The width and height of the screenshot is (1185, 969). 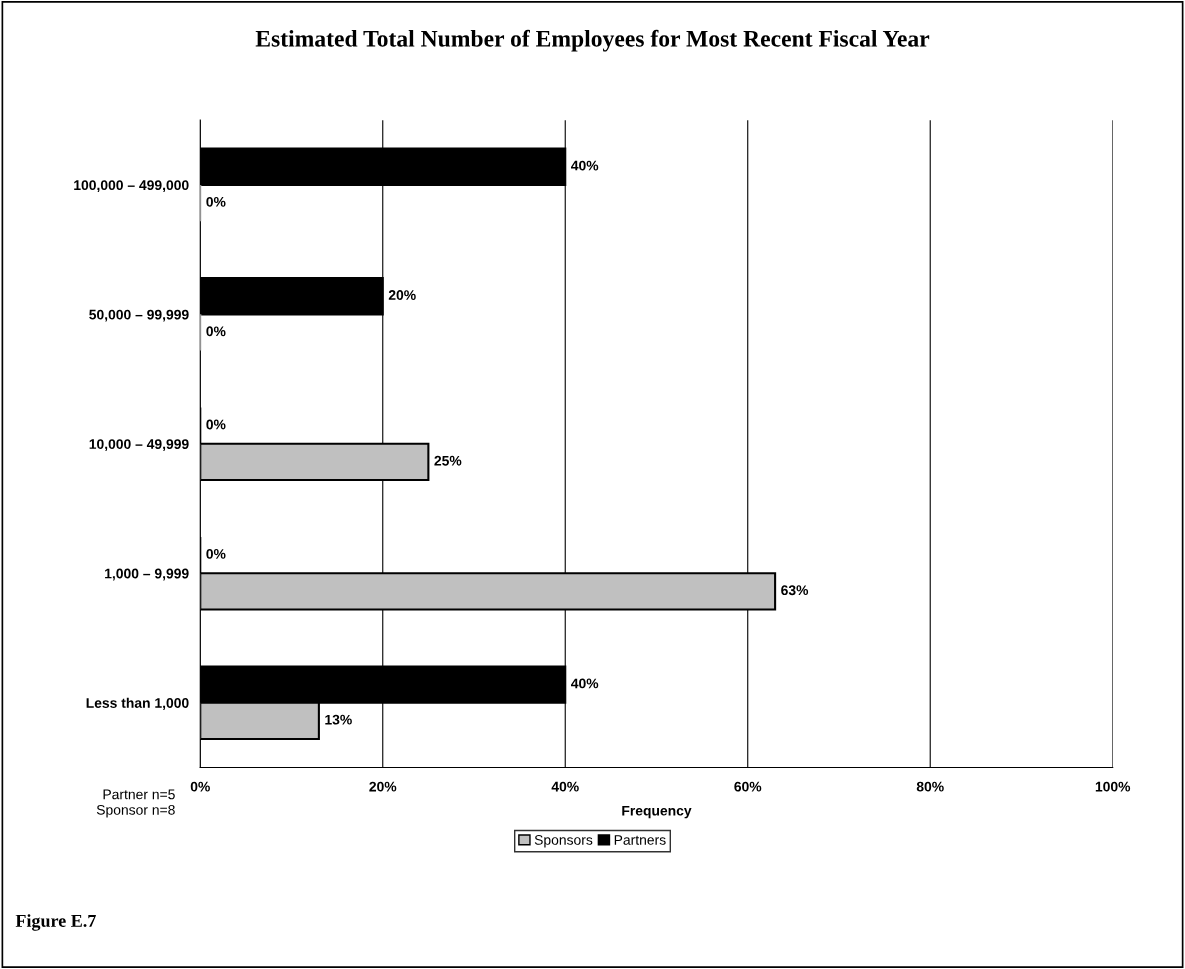 I want to click on y-tick-label: 1,000 – 9,999, so click(x=147, y=574).